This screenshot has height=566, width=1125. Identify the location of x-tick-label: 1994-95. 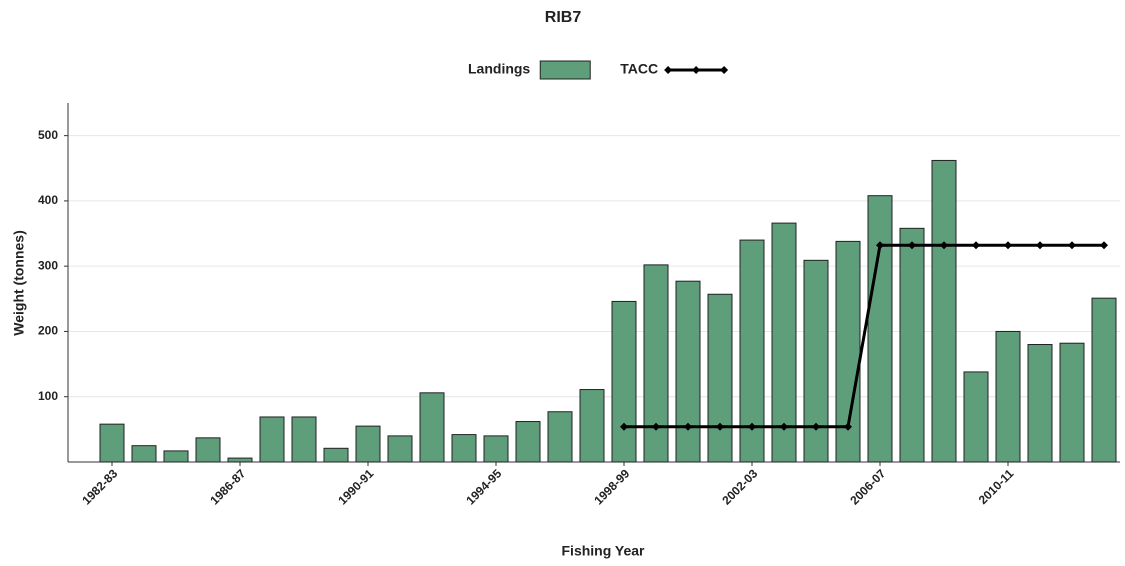
(483, 486).